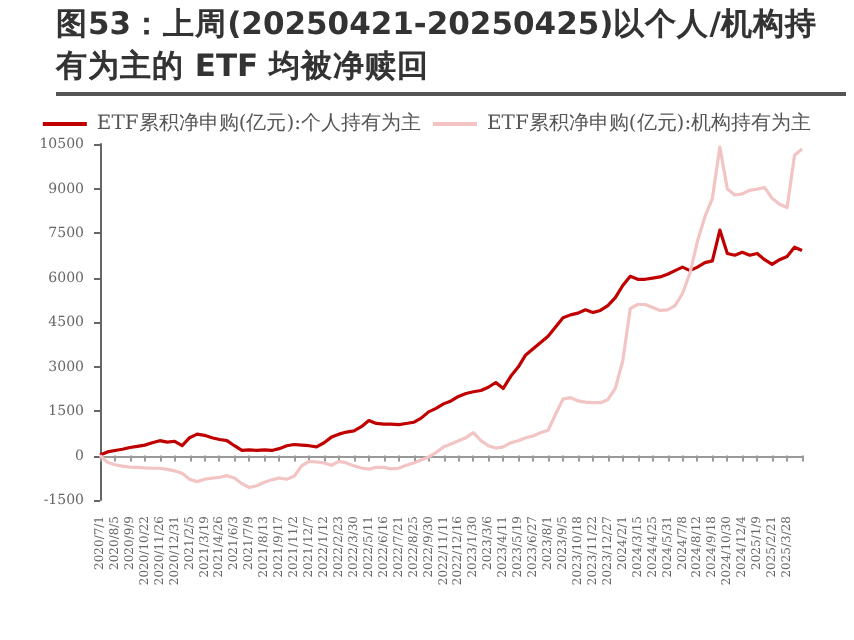 The image size is (854, 640). I want to click on legend-label: ETF累积净申购(亿元):机构持有为主, so click(649, 123).